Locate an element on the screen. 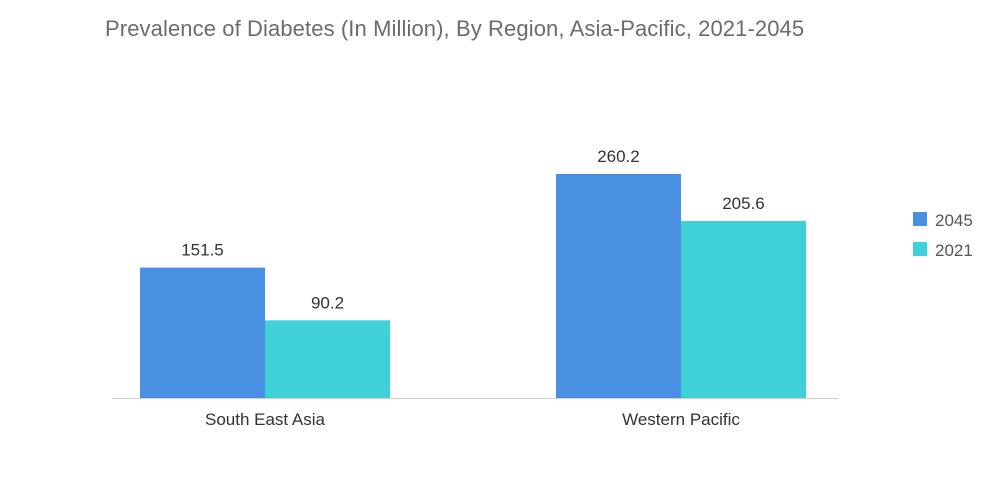 This screenshot has height=504, width=1000. data-label: 151.5 is located at coordinates (202, 250).